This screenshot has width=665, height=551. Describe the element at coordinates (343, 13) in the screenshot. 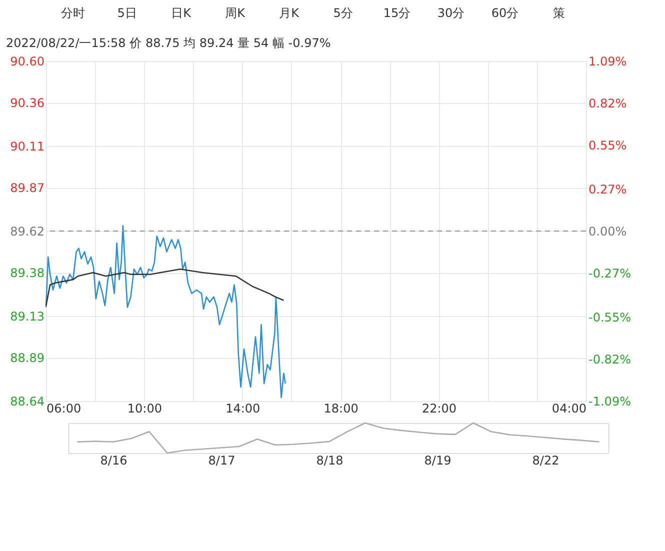

I see `text: 5分` at that location.